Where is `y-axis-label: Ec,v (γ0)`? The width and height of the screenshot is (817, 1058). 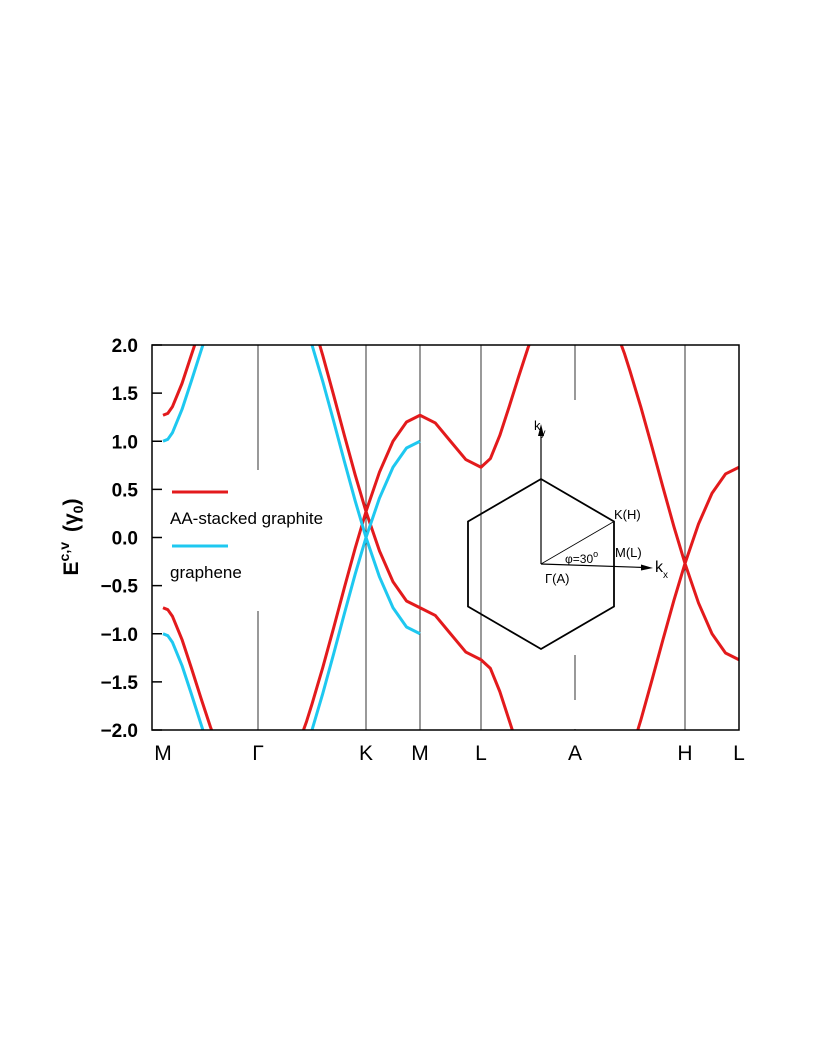 y-axis-label: Ec,v (γ0) is located at coordinates (71, 537).